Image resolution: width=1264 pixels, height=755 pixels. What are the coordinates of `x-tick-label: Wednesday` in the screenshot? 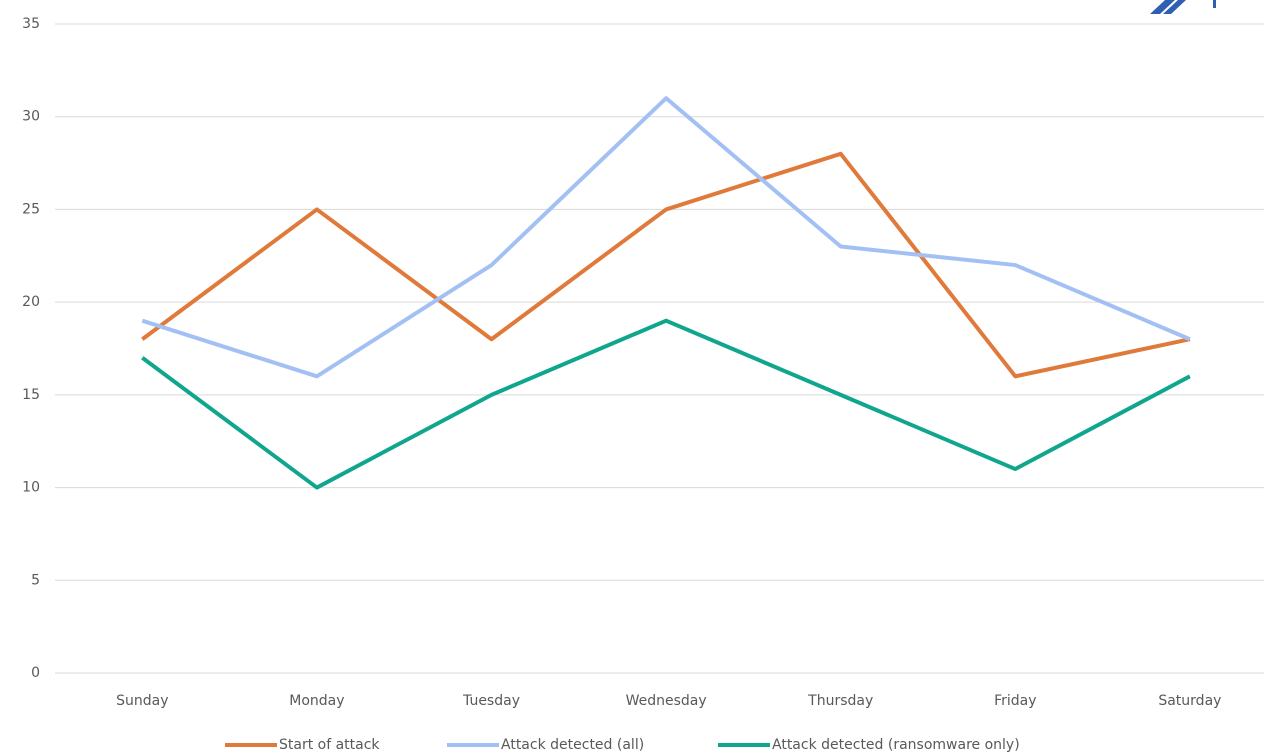 It's located at (666, 701).